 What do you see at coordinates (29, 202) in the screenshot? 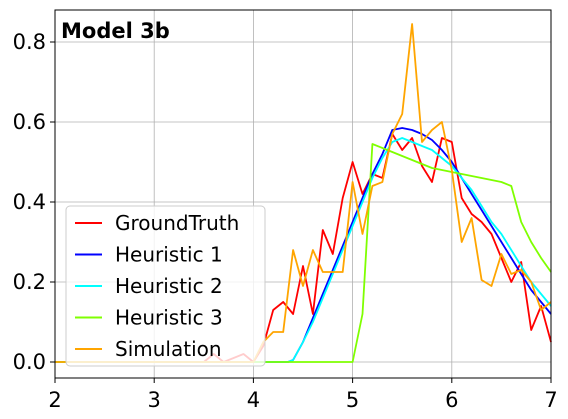
I see `y-tick-label: 0.4` at bounding box center [29, 202].